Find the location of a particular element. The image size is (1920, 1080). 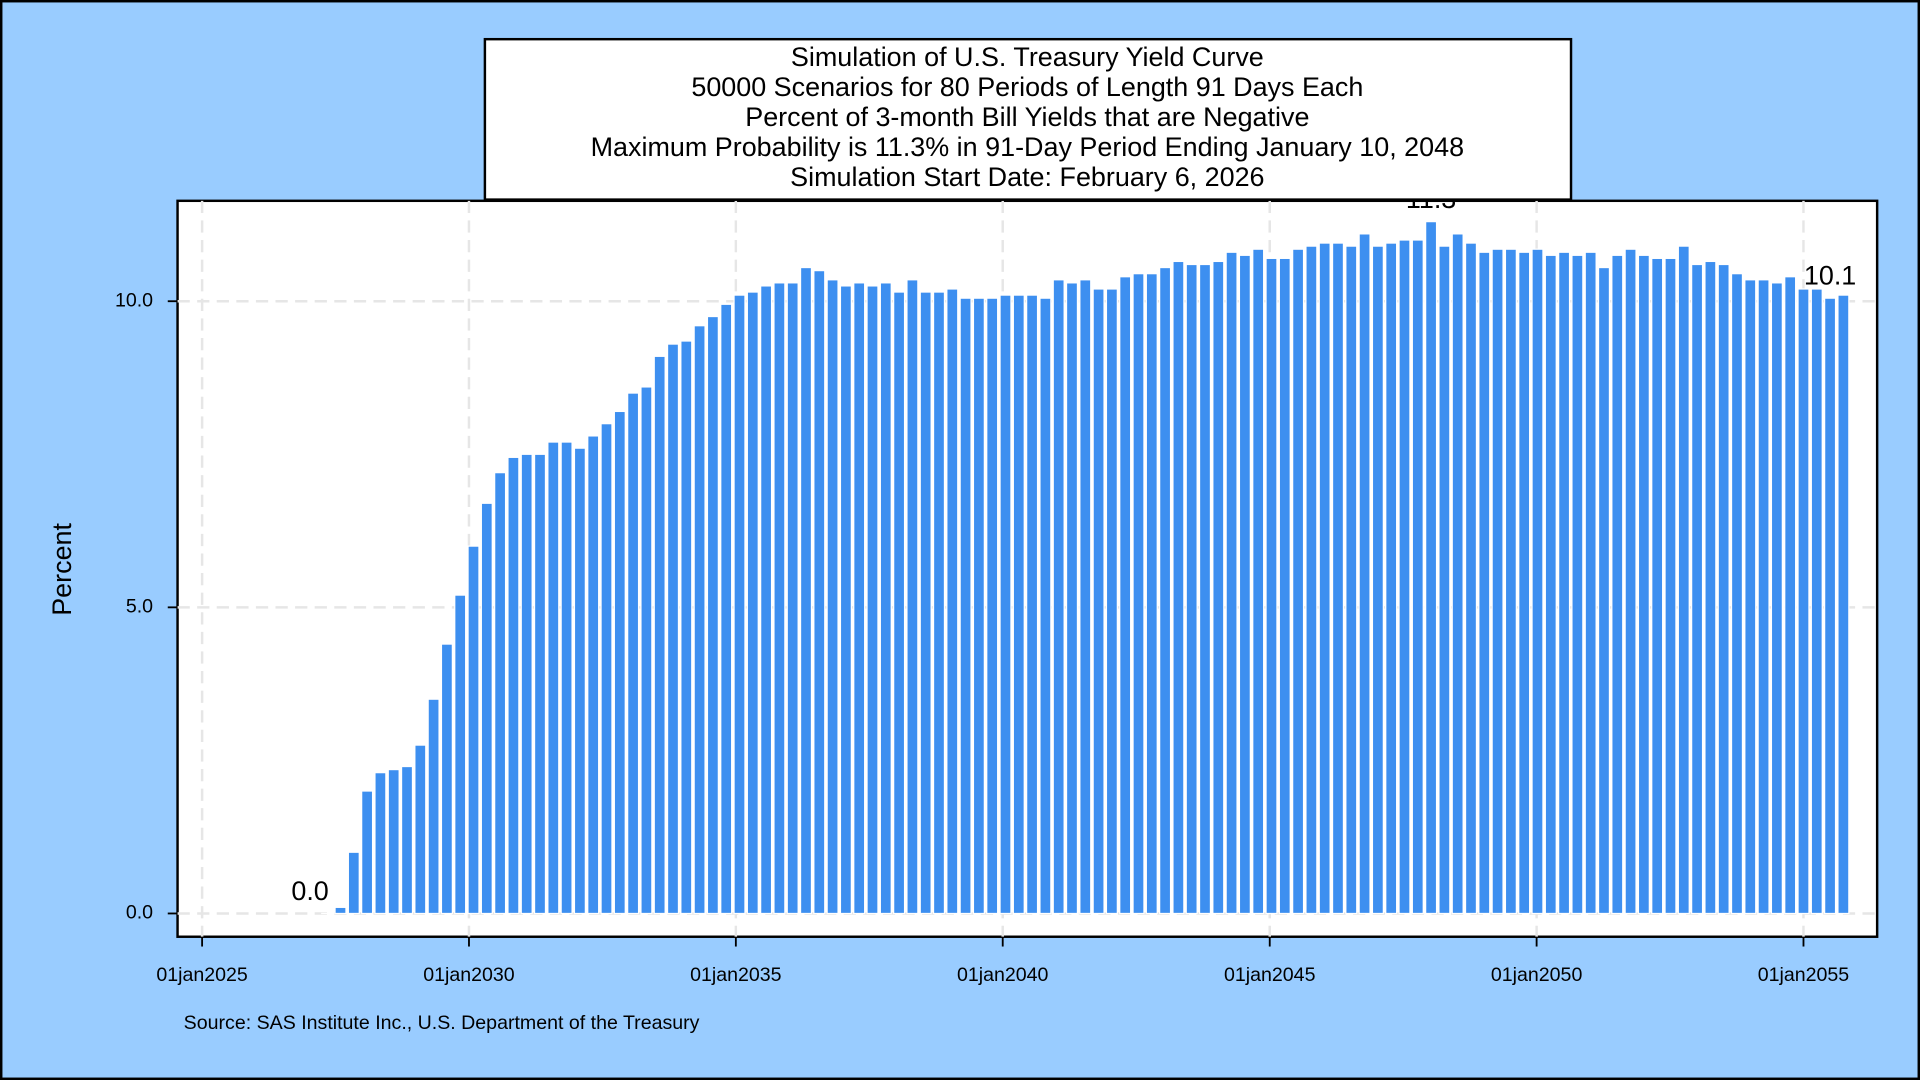

y-tick-label: 0.0 is located at coordinates (139, 913).